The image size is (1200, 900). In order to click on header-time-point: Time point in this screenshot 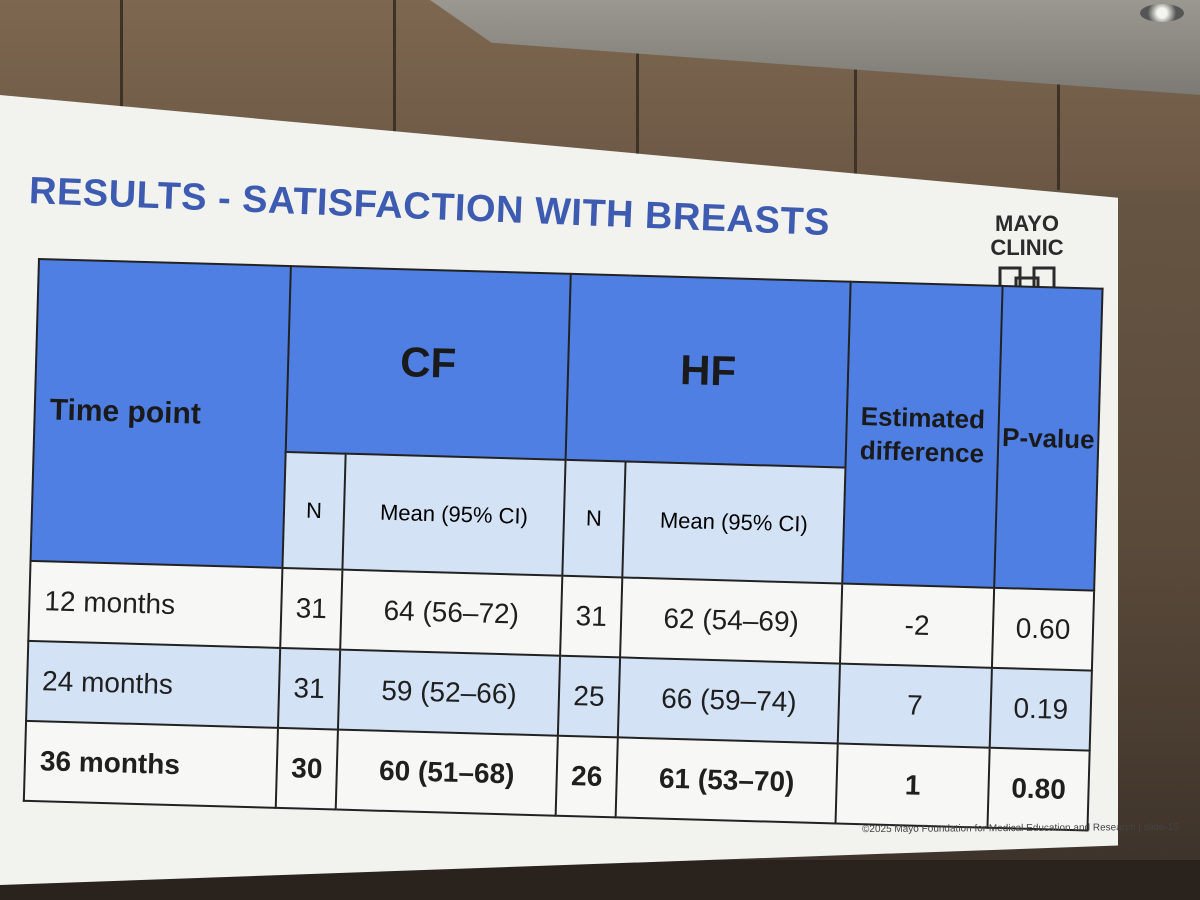, I will do `click(160, 413)`.